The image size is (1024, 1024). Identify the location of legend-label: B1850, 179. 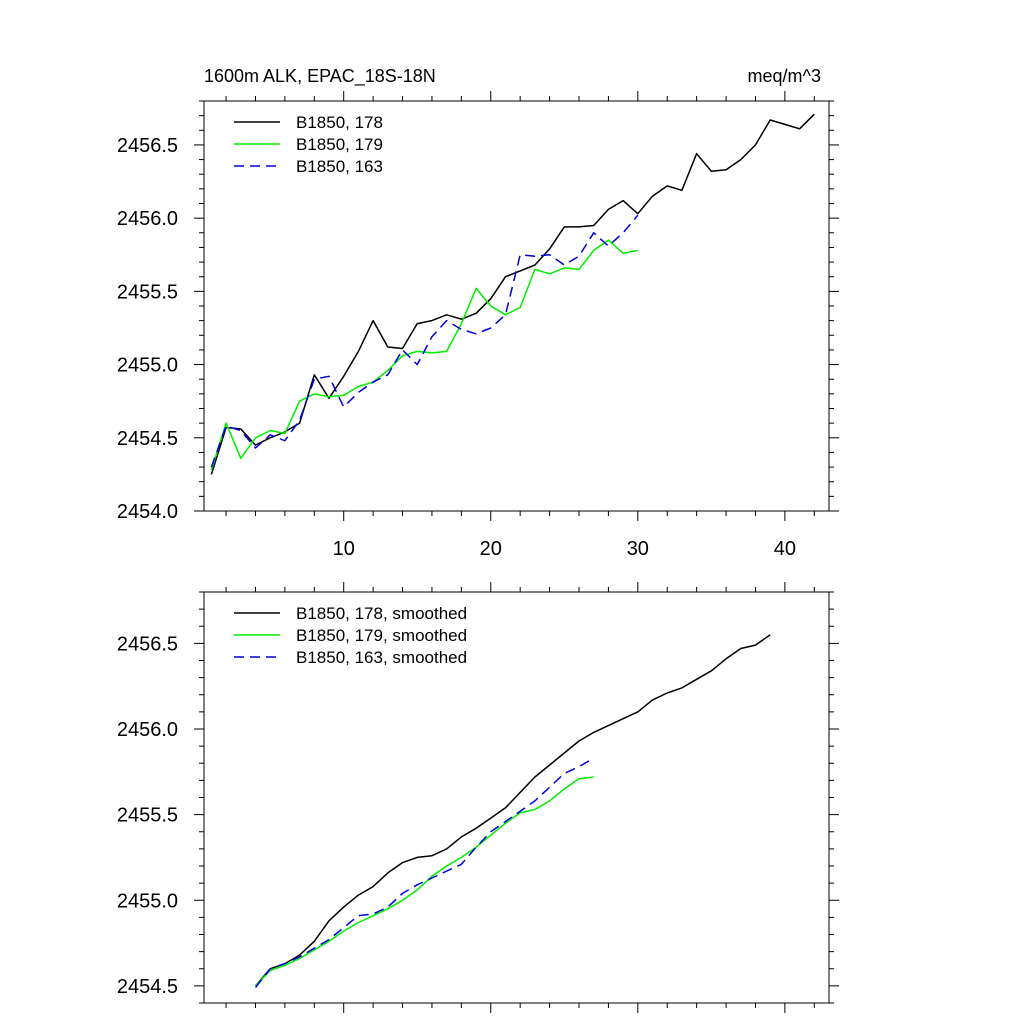
(339, 144).